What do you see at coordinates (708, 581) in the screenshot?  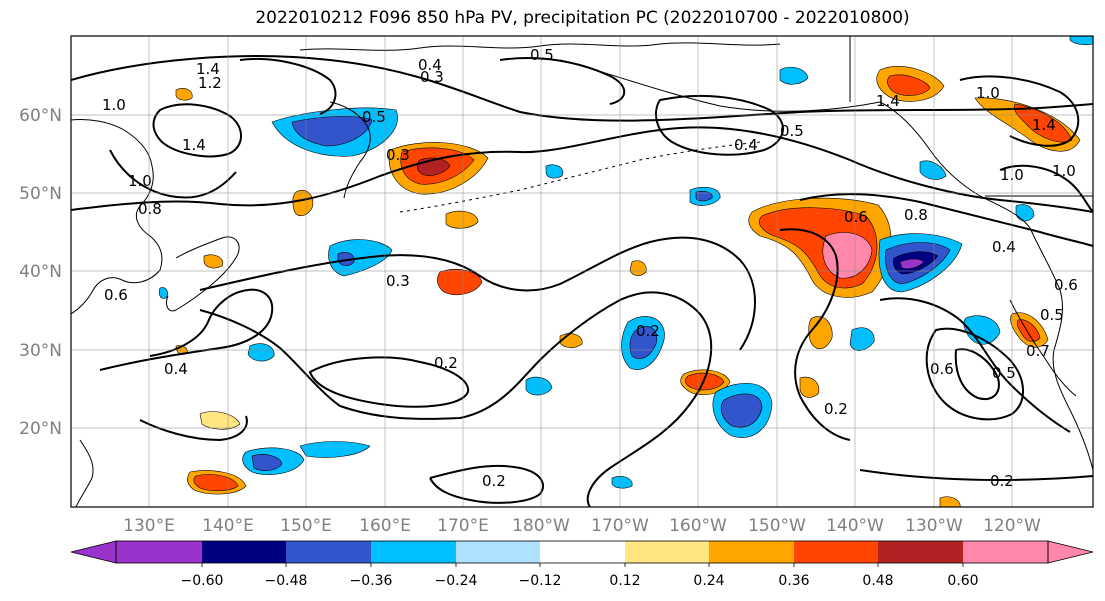 I see `colorbar-tick-label: 0.24` at bounding box center [708, 581].